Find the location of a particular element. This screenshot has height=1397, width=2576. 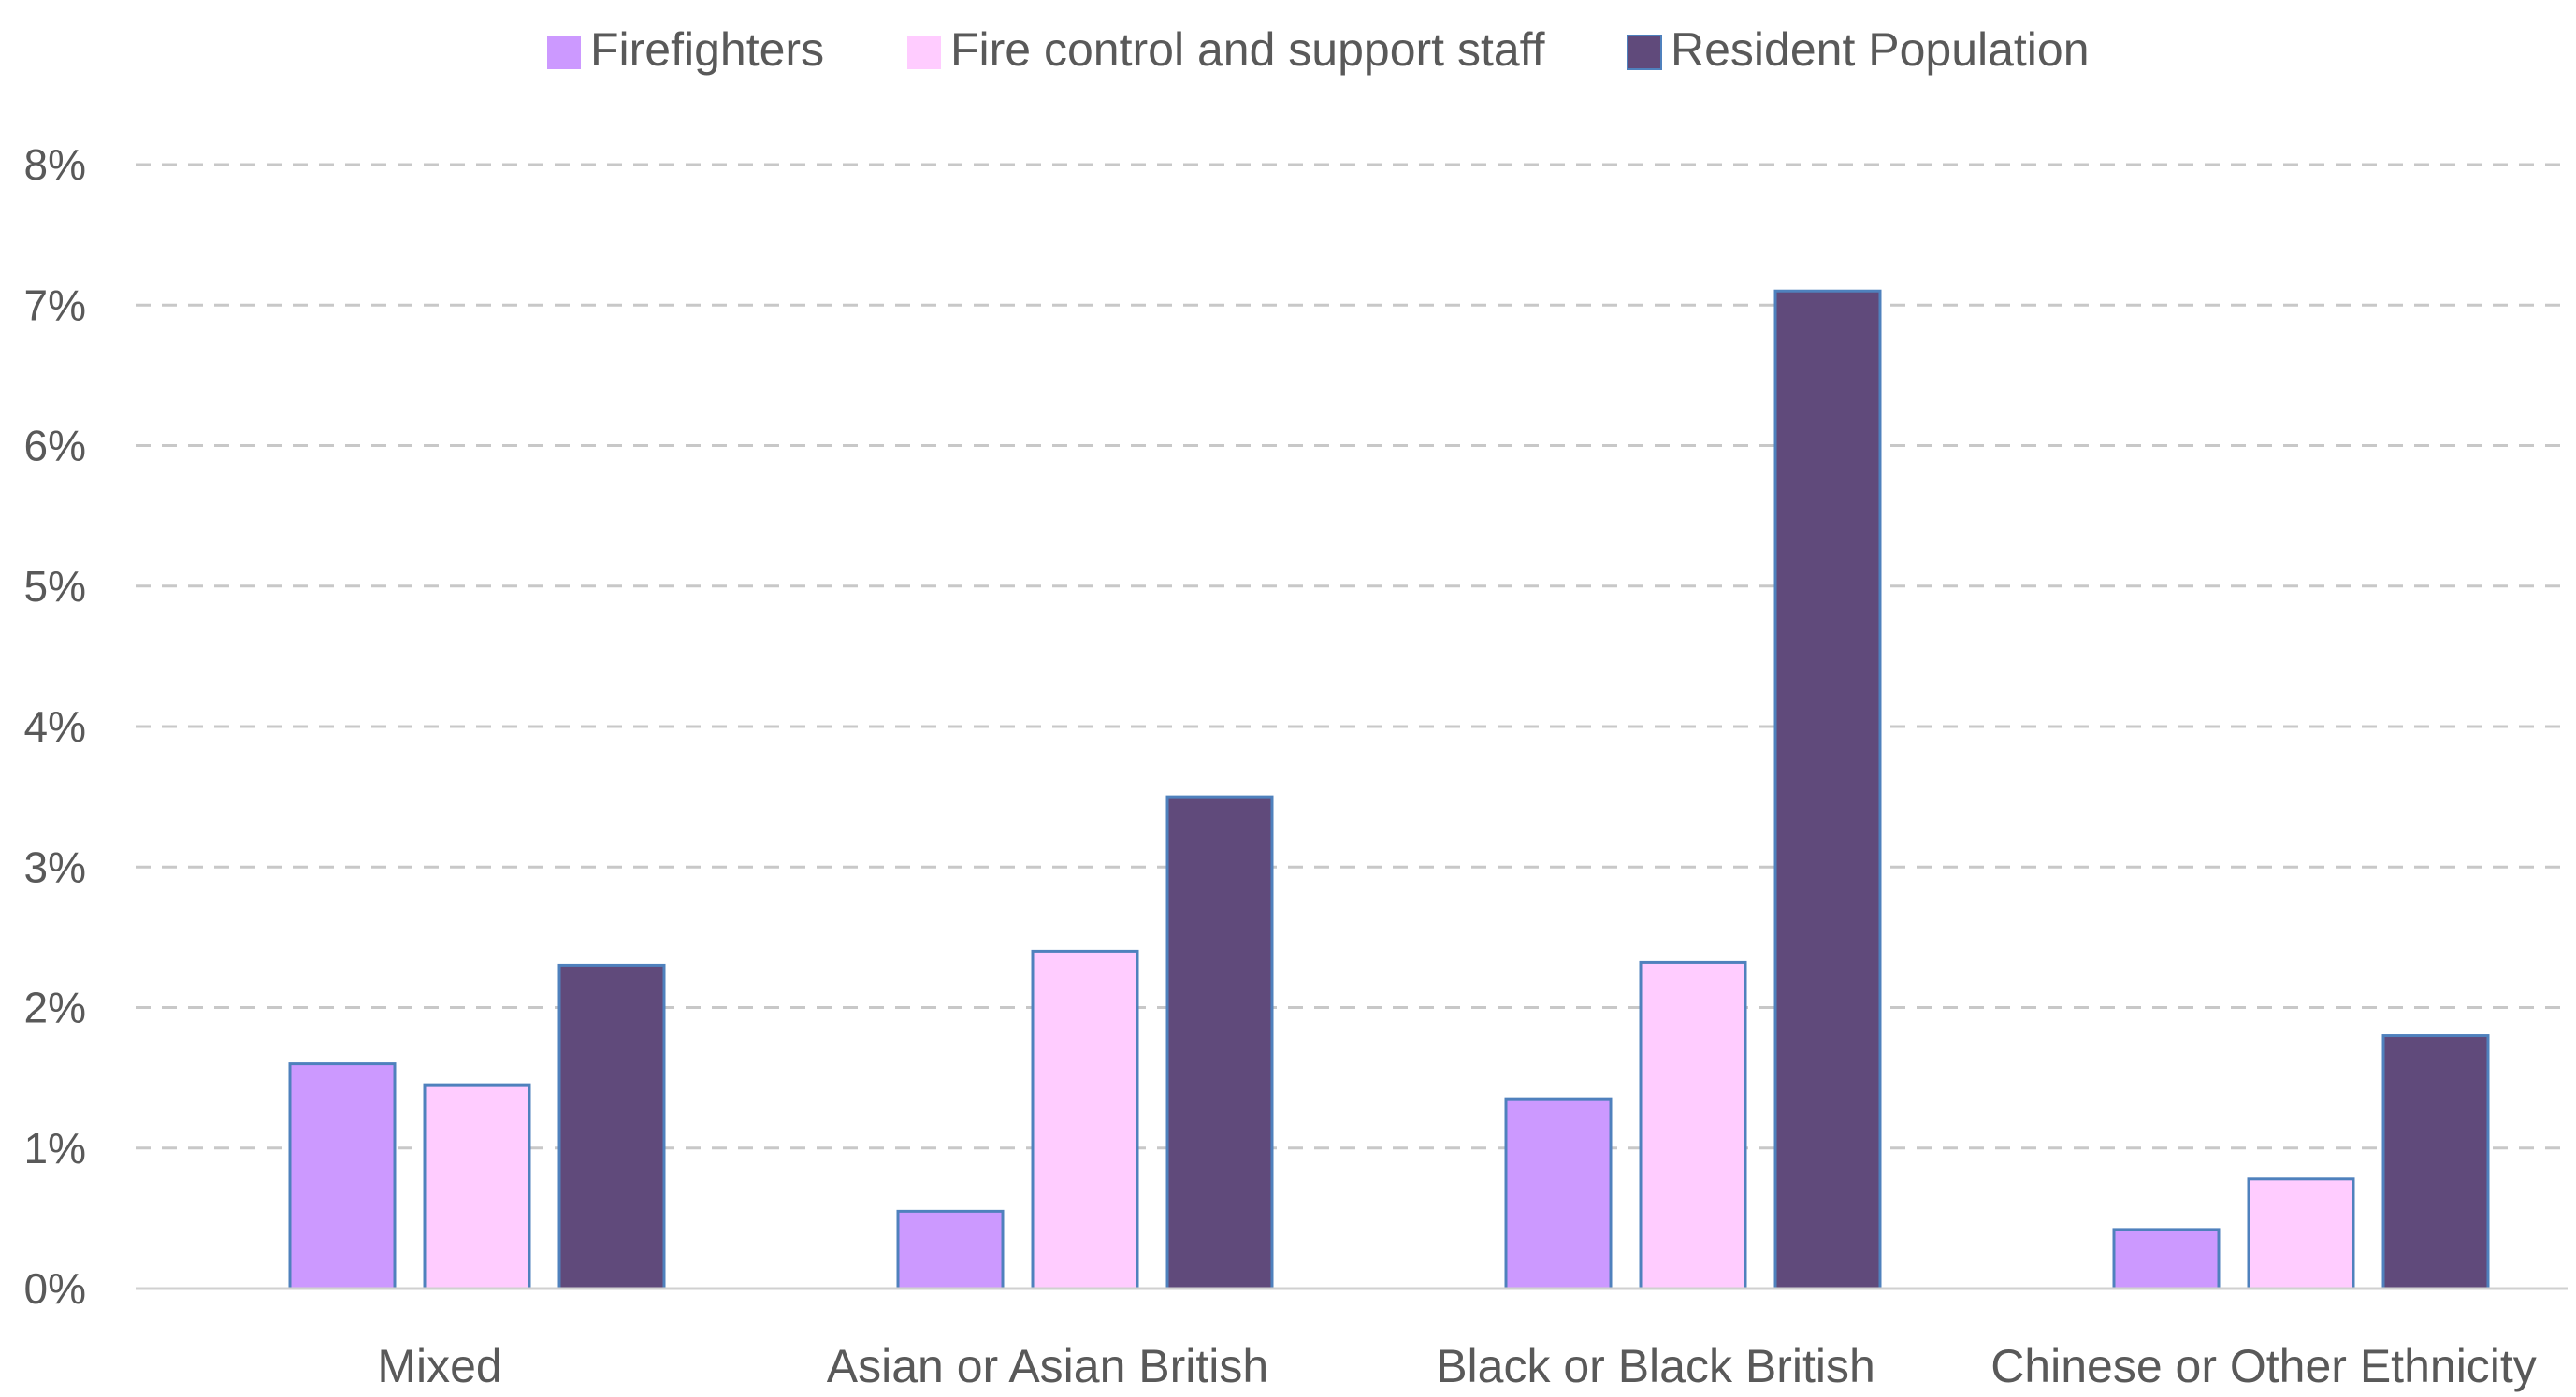

x-category-label: Chinese or Other Ethnicity is located at coordinates (2263, 1366).